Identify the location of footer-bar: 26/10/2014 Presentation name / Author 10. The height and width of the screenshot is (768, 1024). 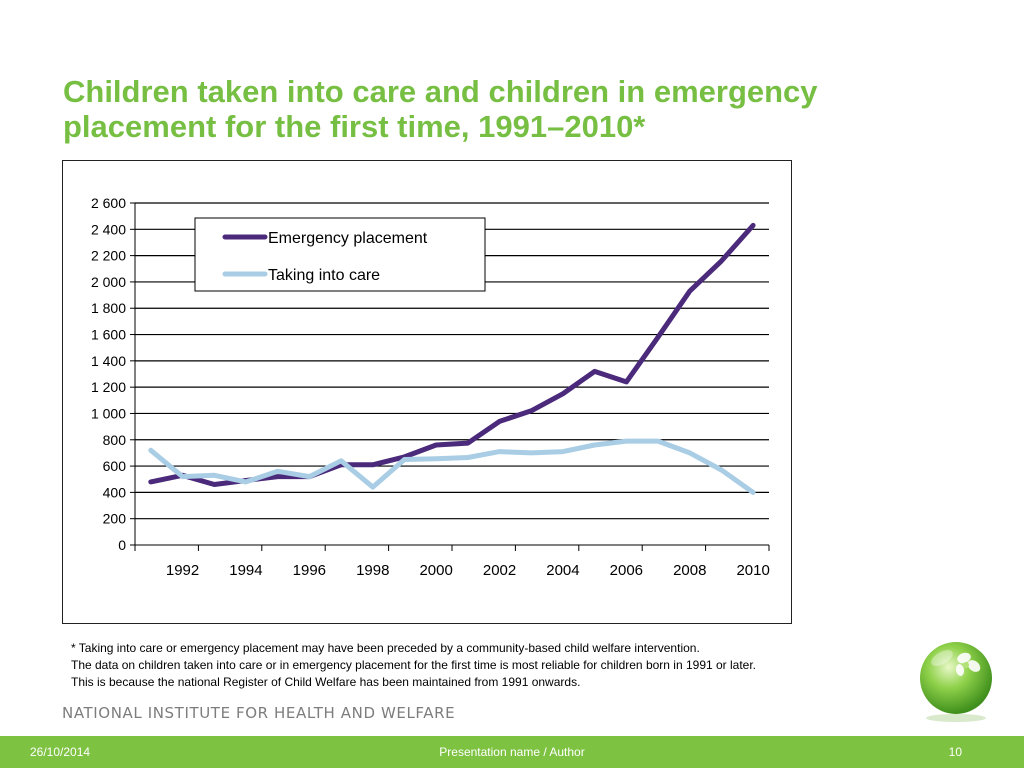
(512, 752).